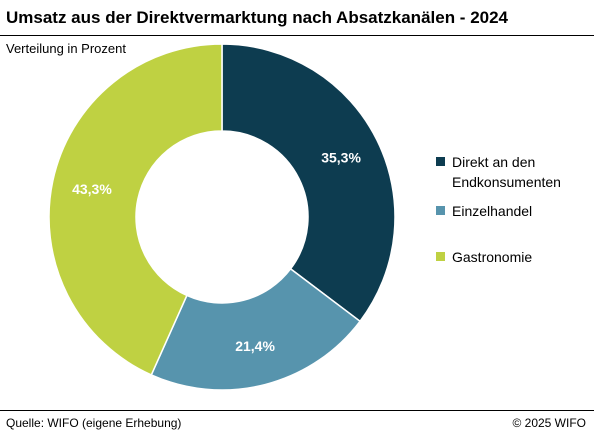  Describe the element at coordinates (92, 189) in the screenshot. I see `slice-label-gastronomie: 43,3%` at that location.